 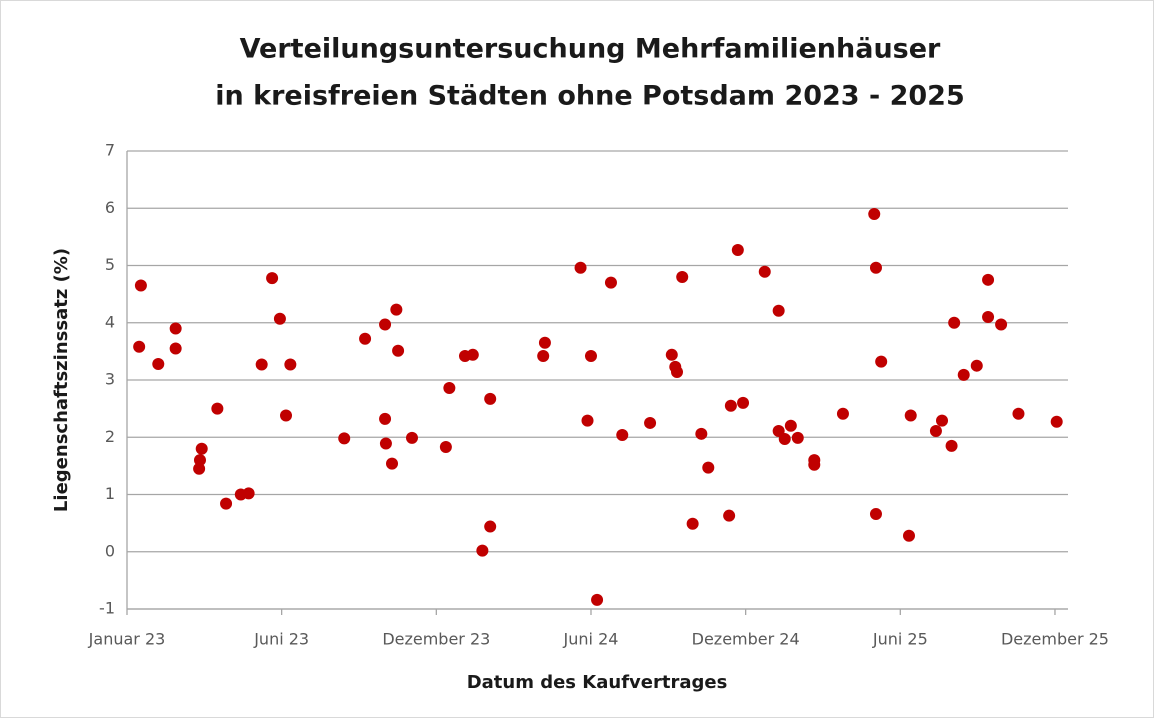 What do you see at coordinates (110, 150) in the screenshot?
I see `y-tick-label: 7` at bounding box center [110, 150].